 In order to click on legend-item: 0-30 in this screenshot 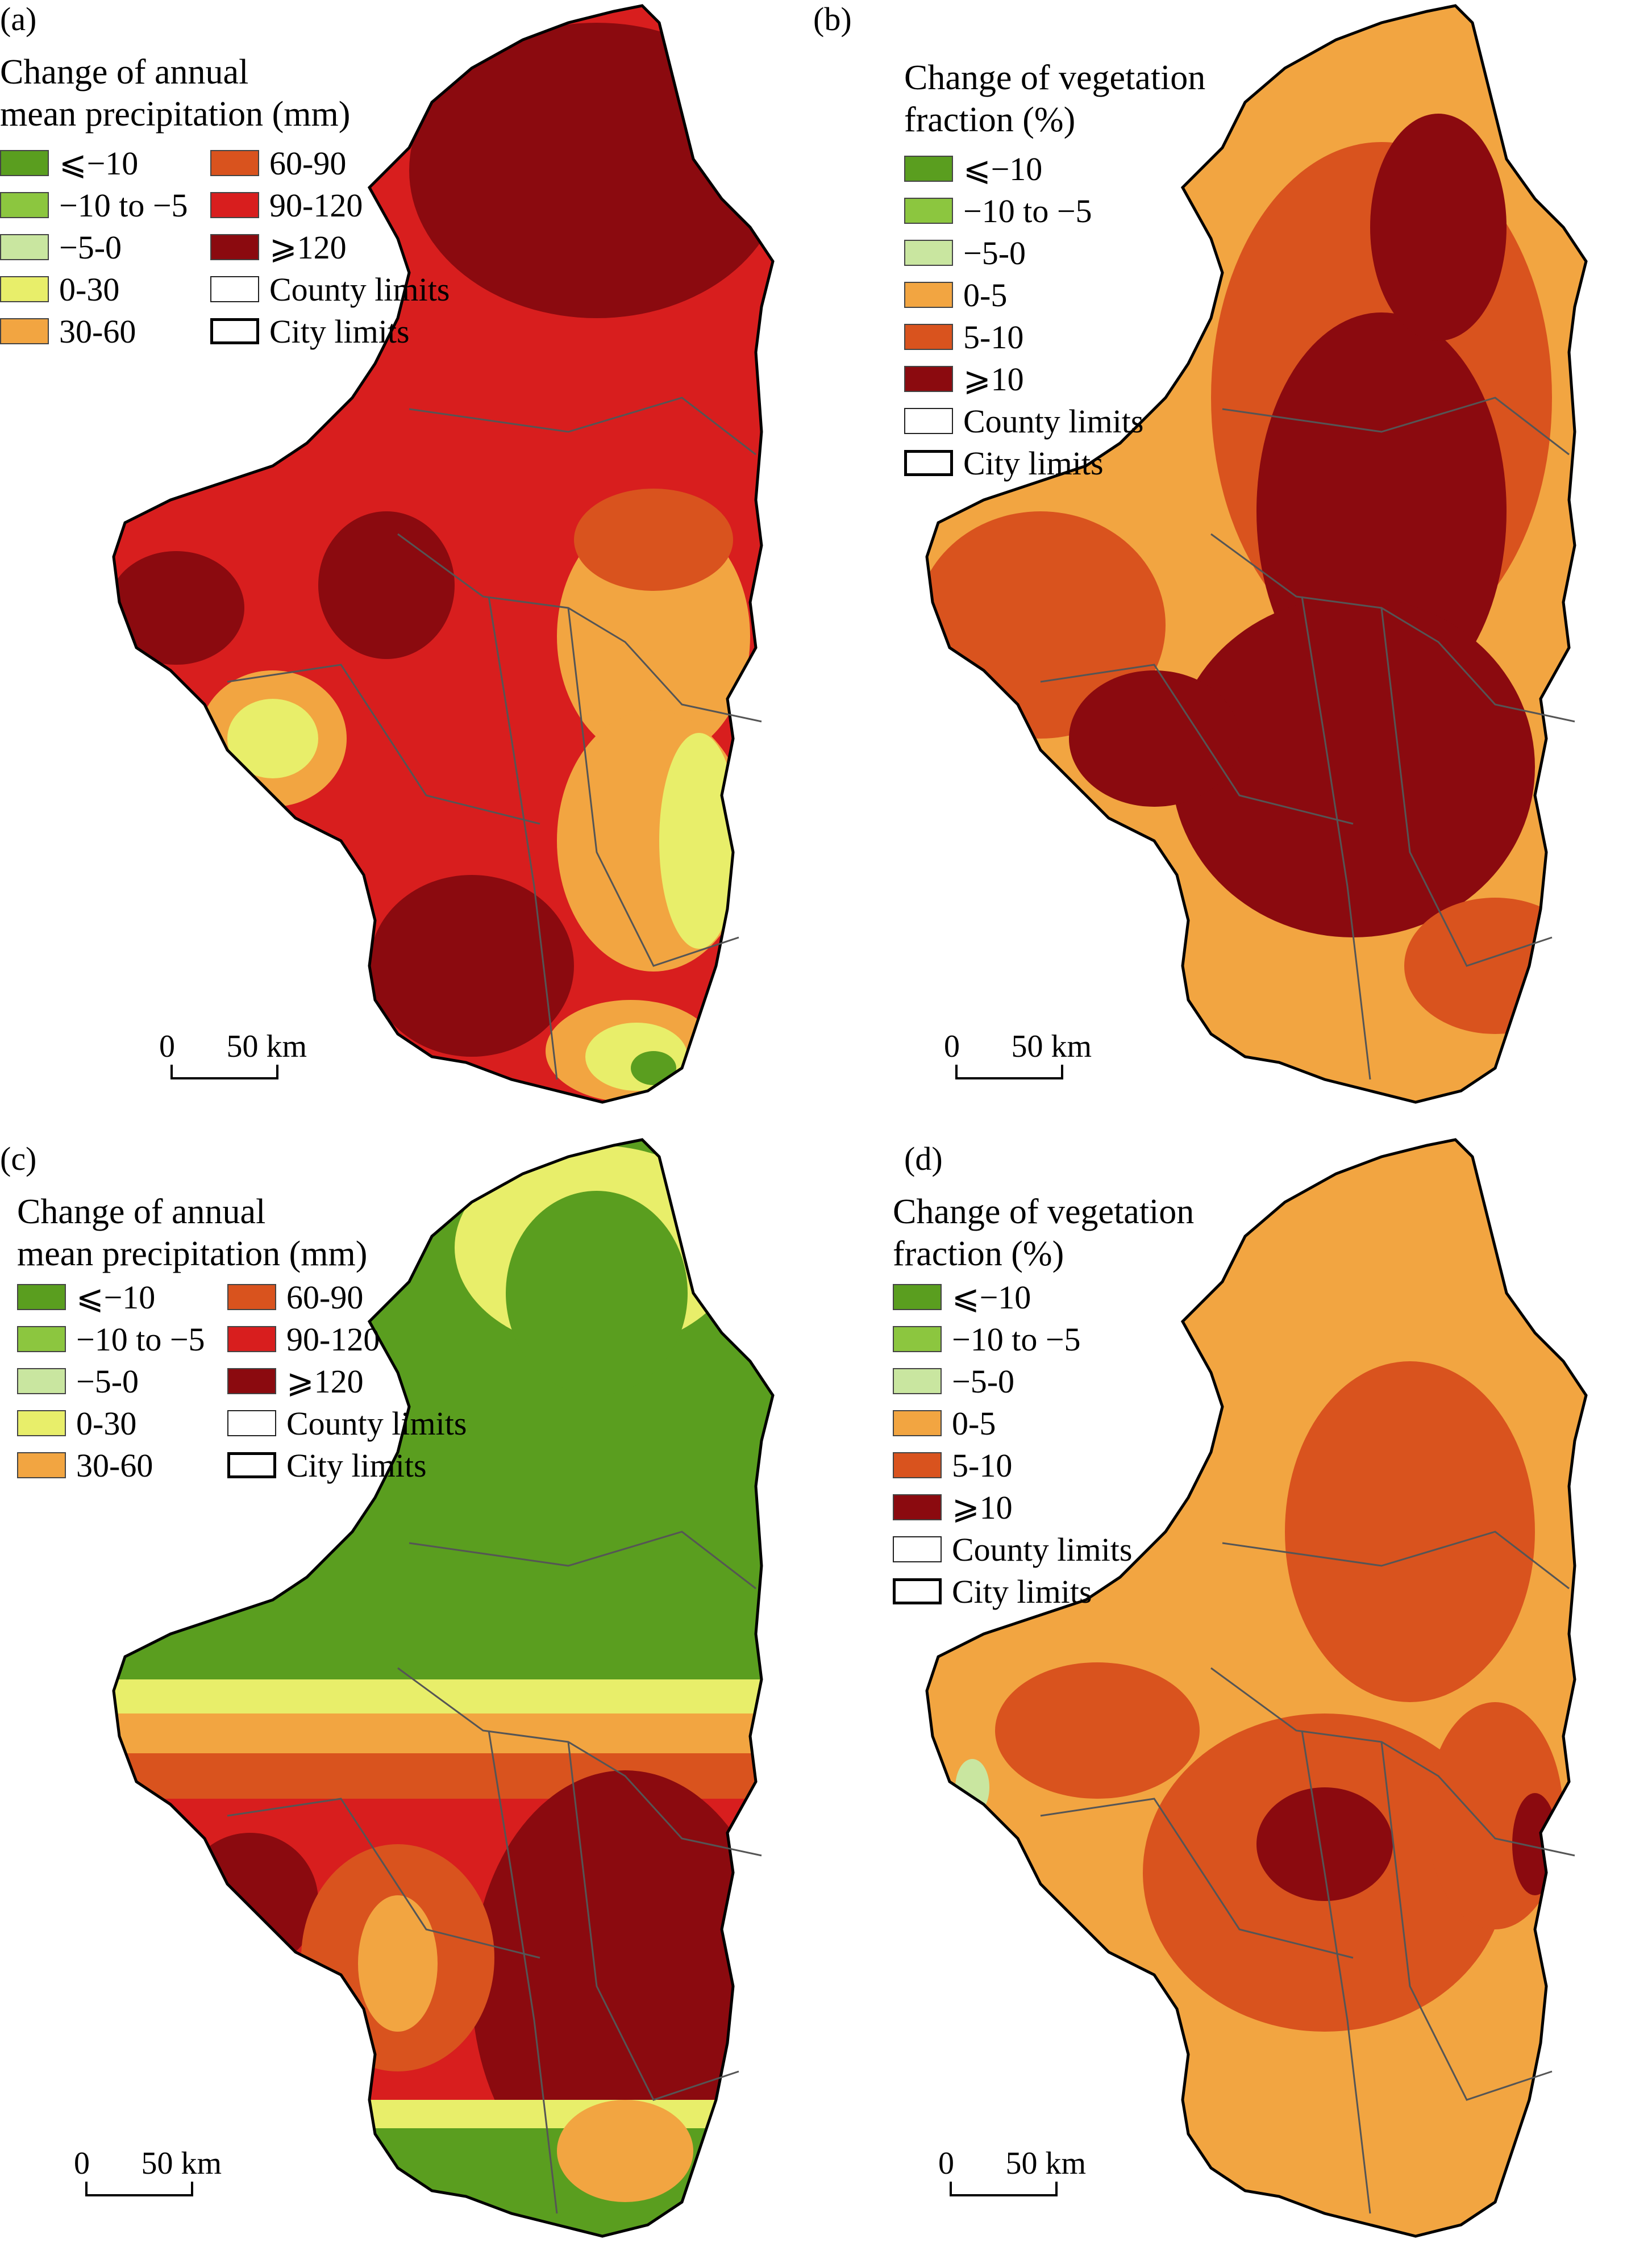, I will do `click(59, 289)`.